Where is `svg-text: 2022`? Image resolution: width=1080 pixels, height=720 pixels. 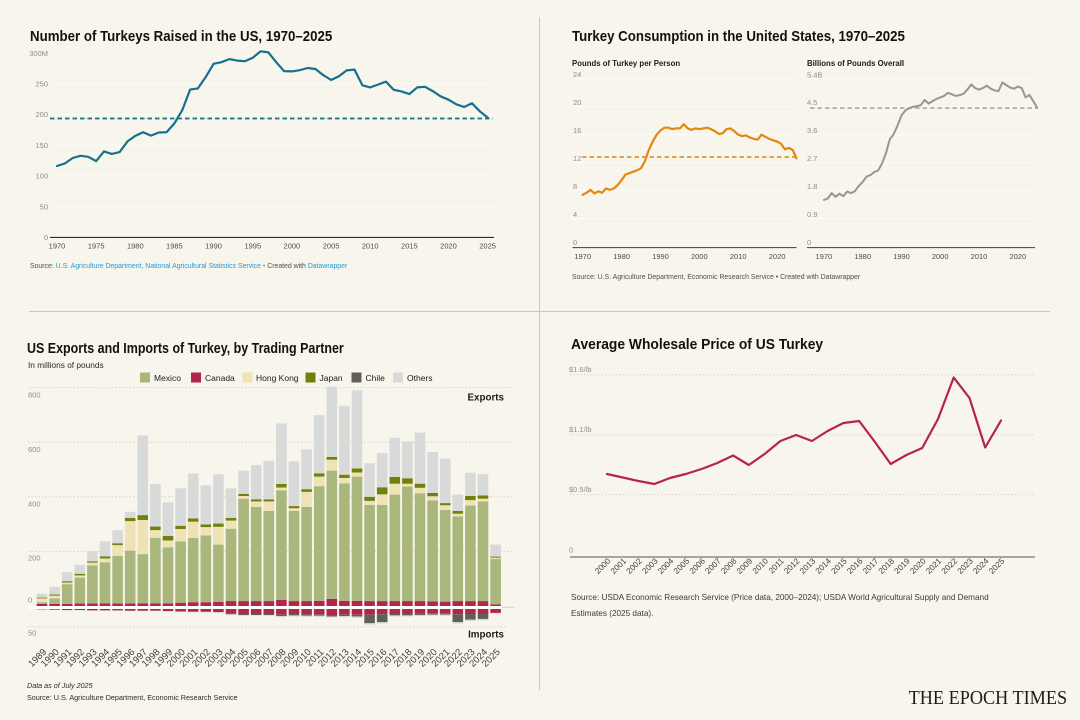
svg-text: 2022 is located at coordinates (950, 566).